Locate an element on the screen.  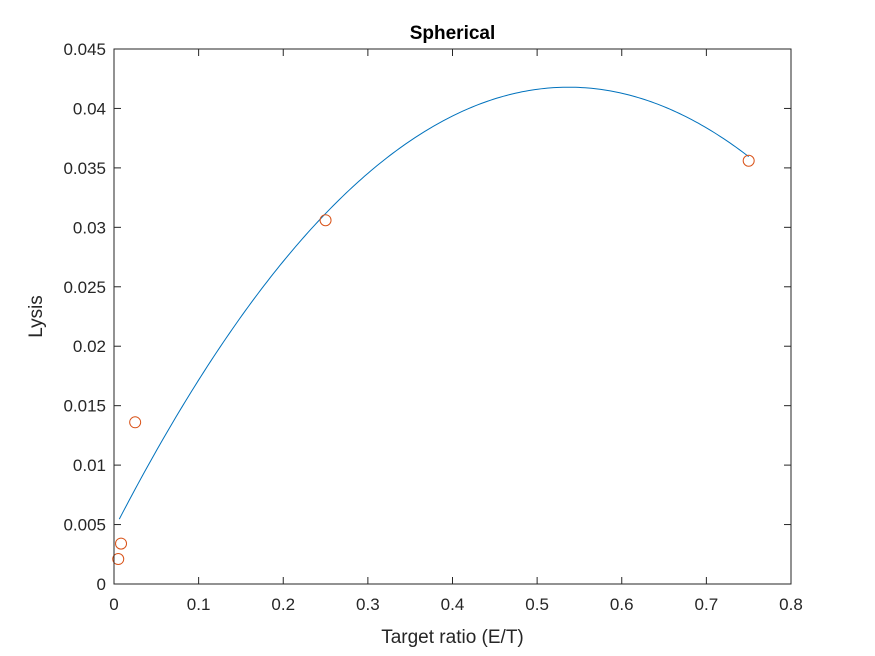
chart-title: Spherical is located at coordinates (453, 33).